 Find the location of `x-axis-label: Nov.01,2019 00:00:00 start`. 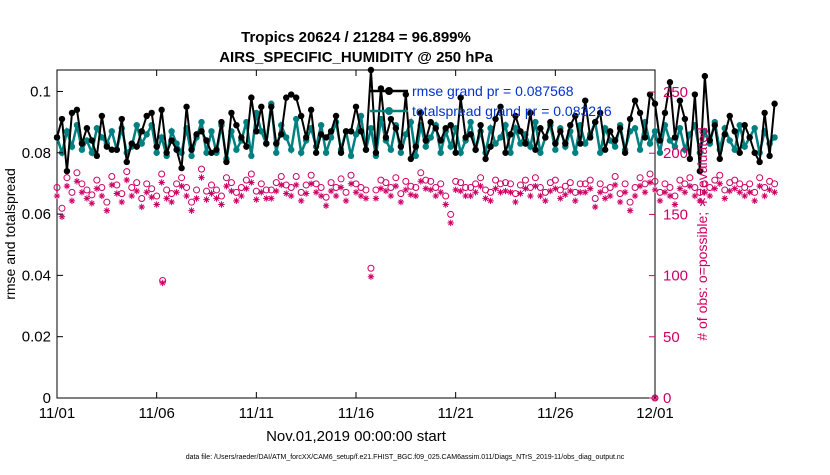

x-axis-label: Nov.01,2019 00:00:00 start is located at coordinates (356, 436).